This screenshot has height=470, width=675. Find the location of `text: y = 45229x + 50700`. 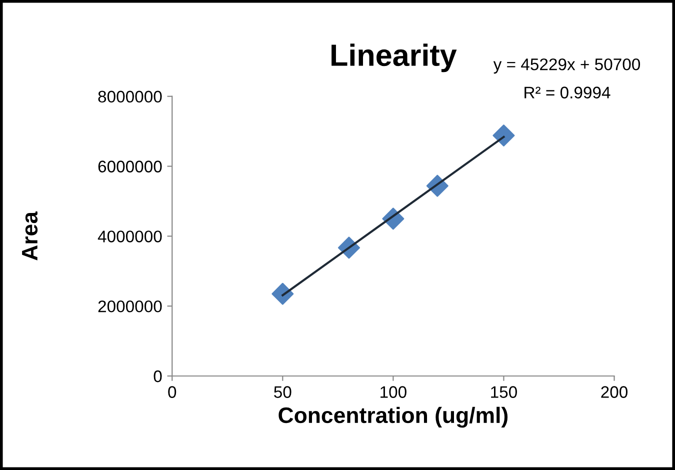

text: y = 45229x + 50700 is located at coordinates (566, 66).